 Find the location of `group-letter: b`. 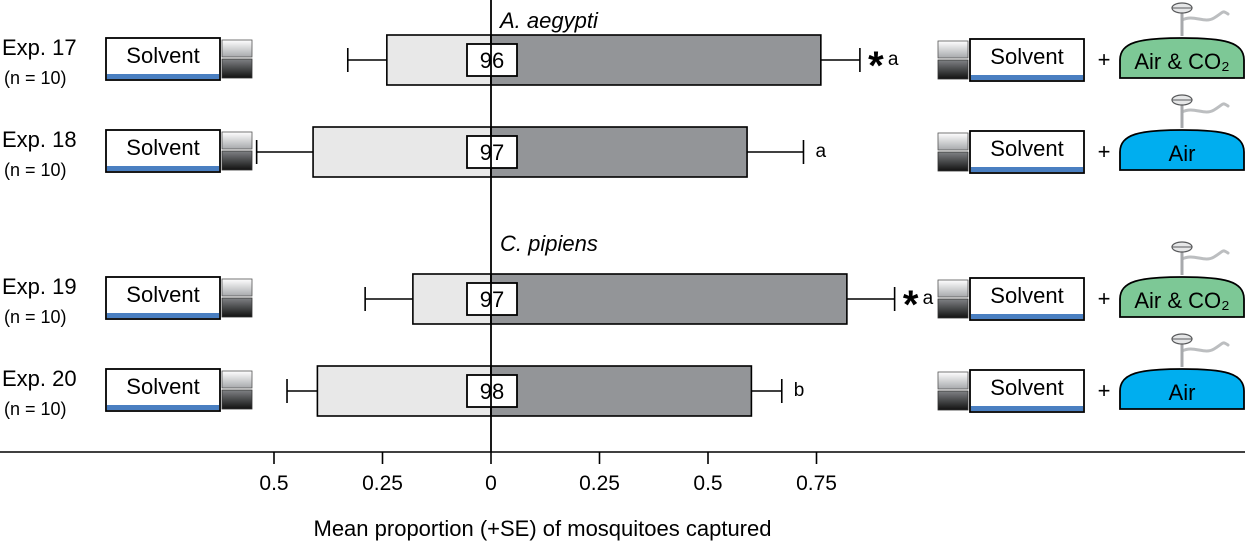

group-letter: b is located at coordinates (799, 390).